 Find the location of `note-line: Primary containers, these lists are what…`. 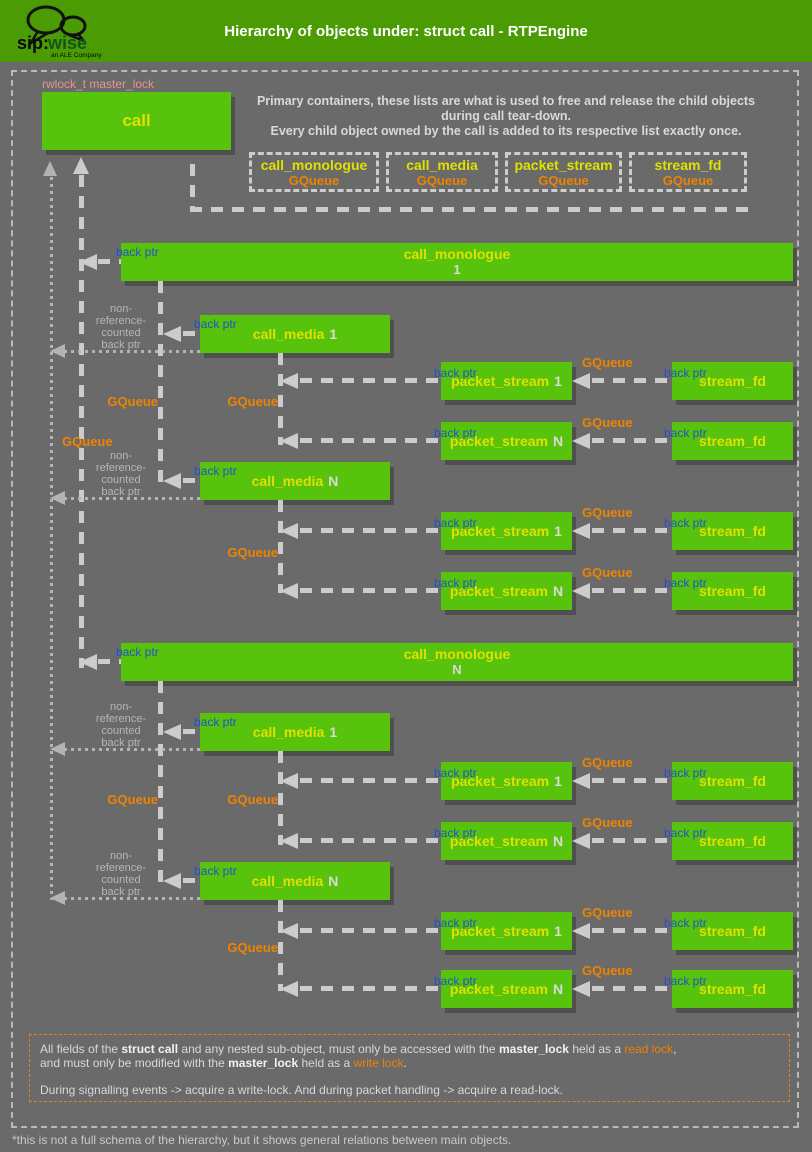

note-line: Primary containers, these lists are what… is located at coordinates (506, 101).